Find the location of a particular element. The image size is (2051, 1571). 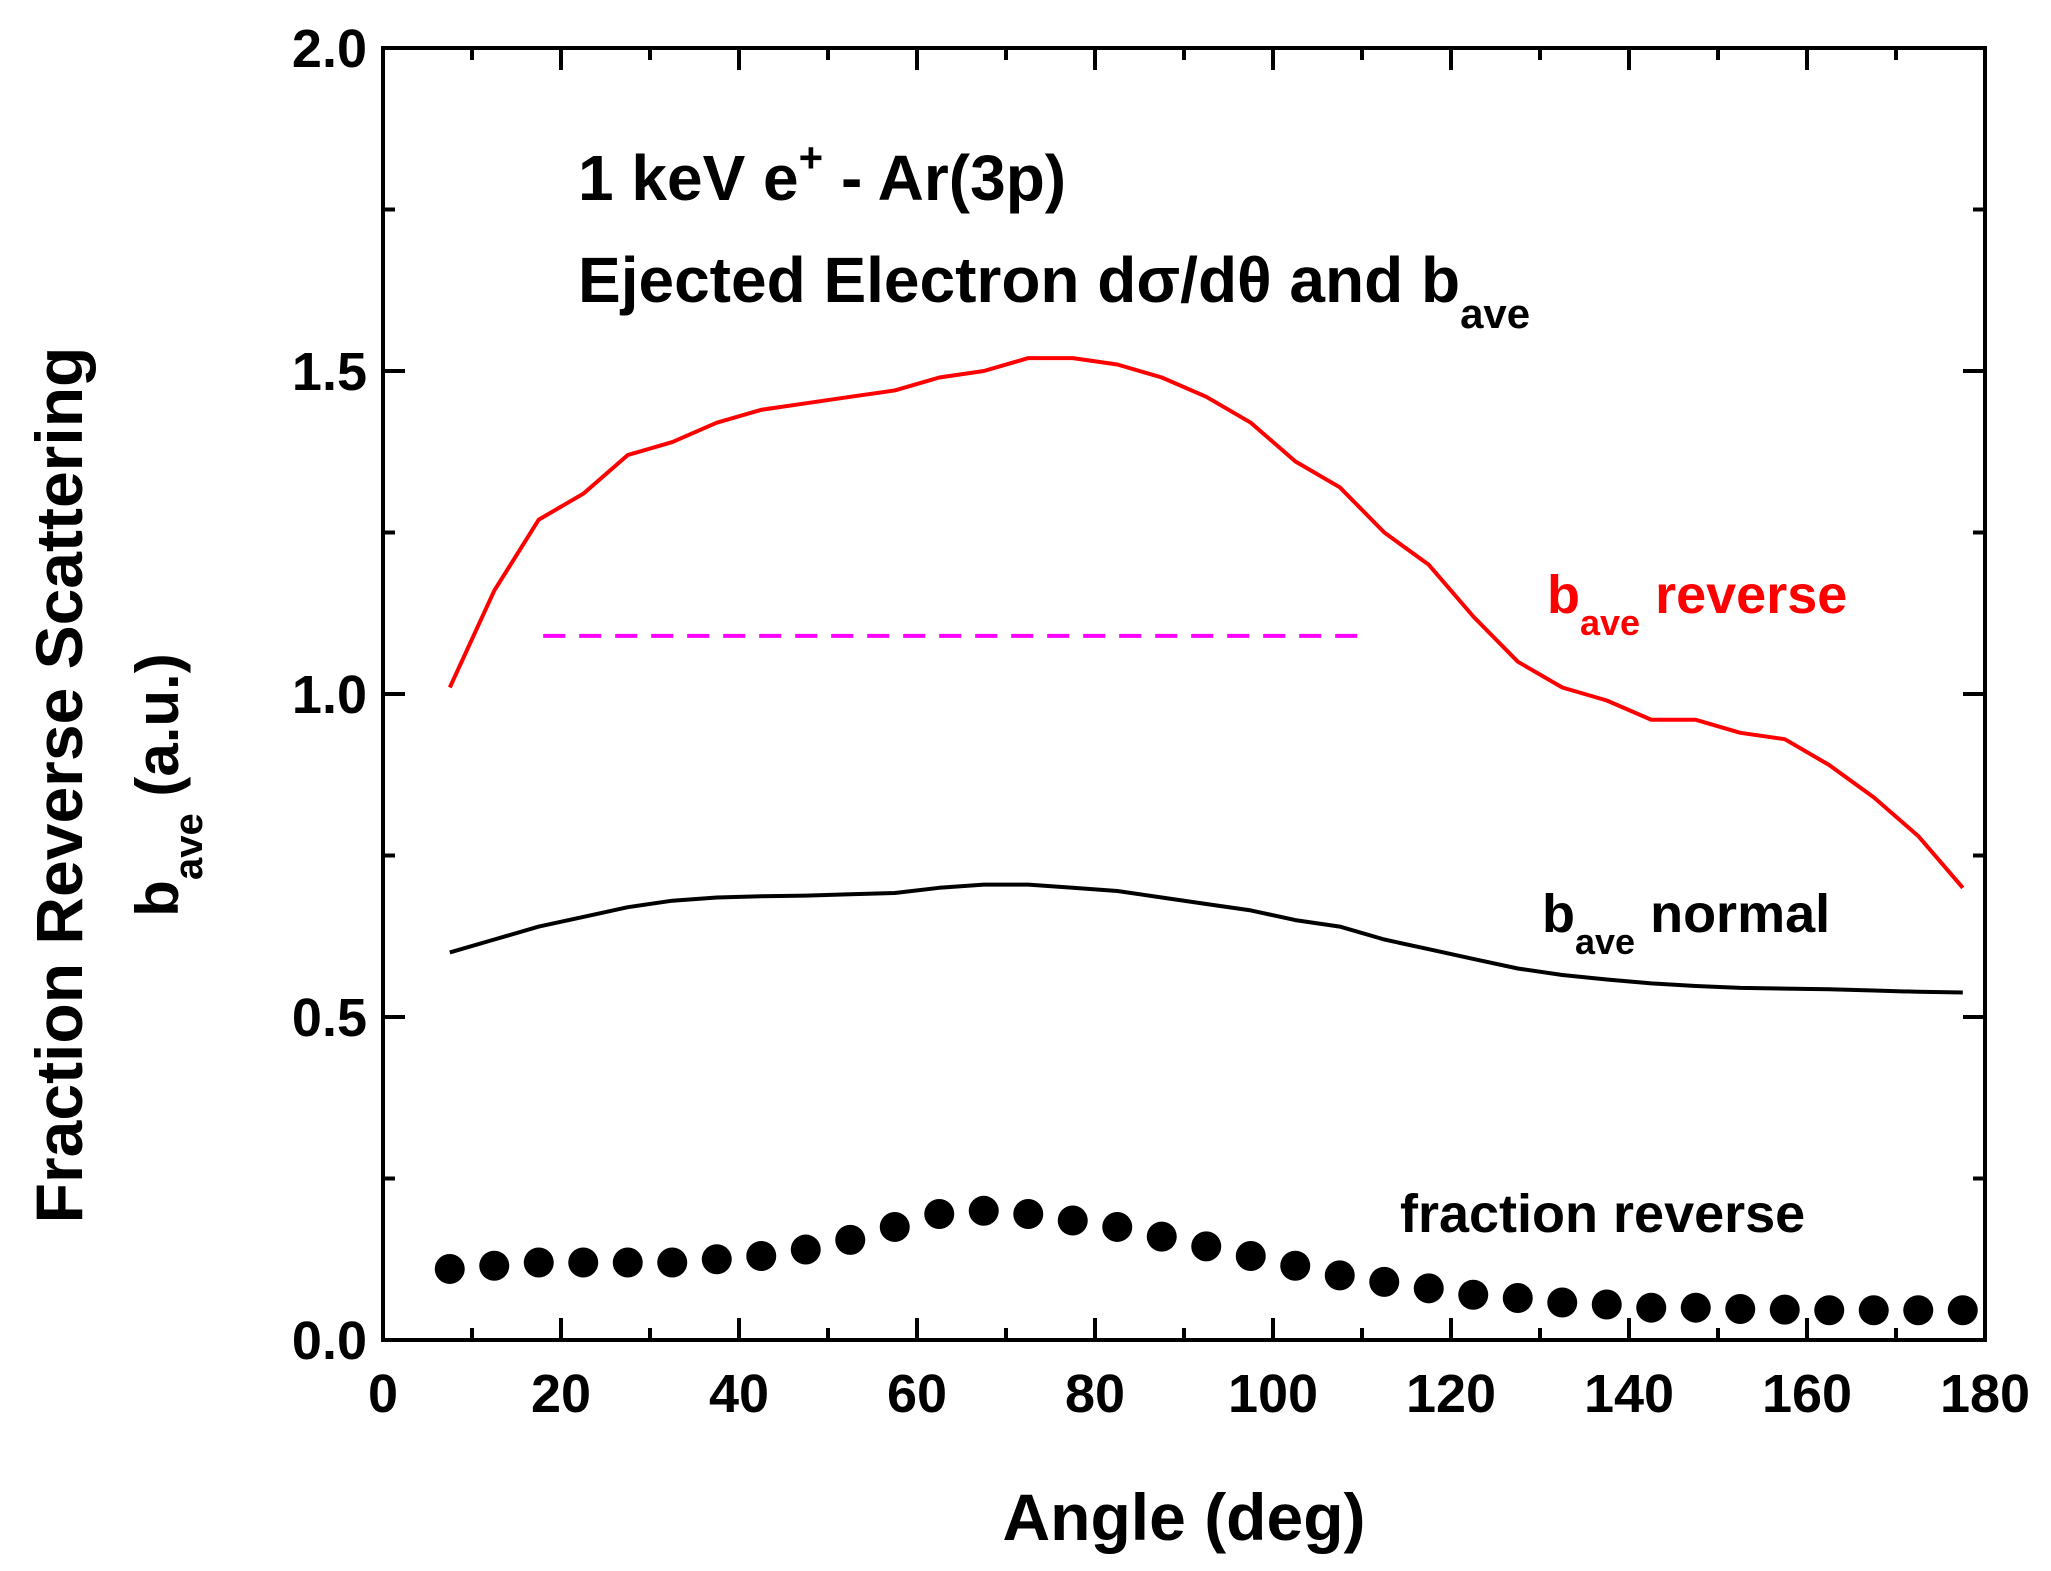

y-tick-label: 1.0 is located at coordinates (329, 695).